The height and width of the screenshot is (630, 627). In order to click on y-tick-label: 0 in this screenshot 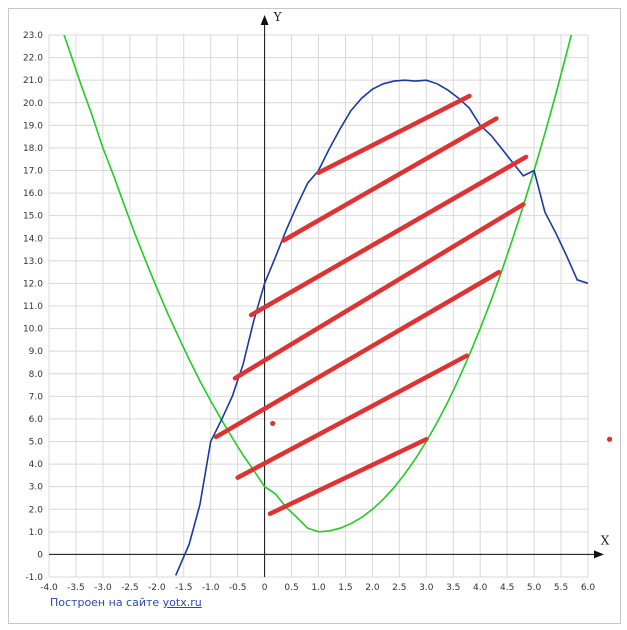, I will do `click(40, 555)`.